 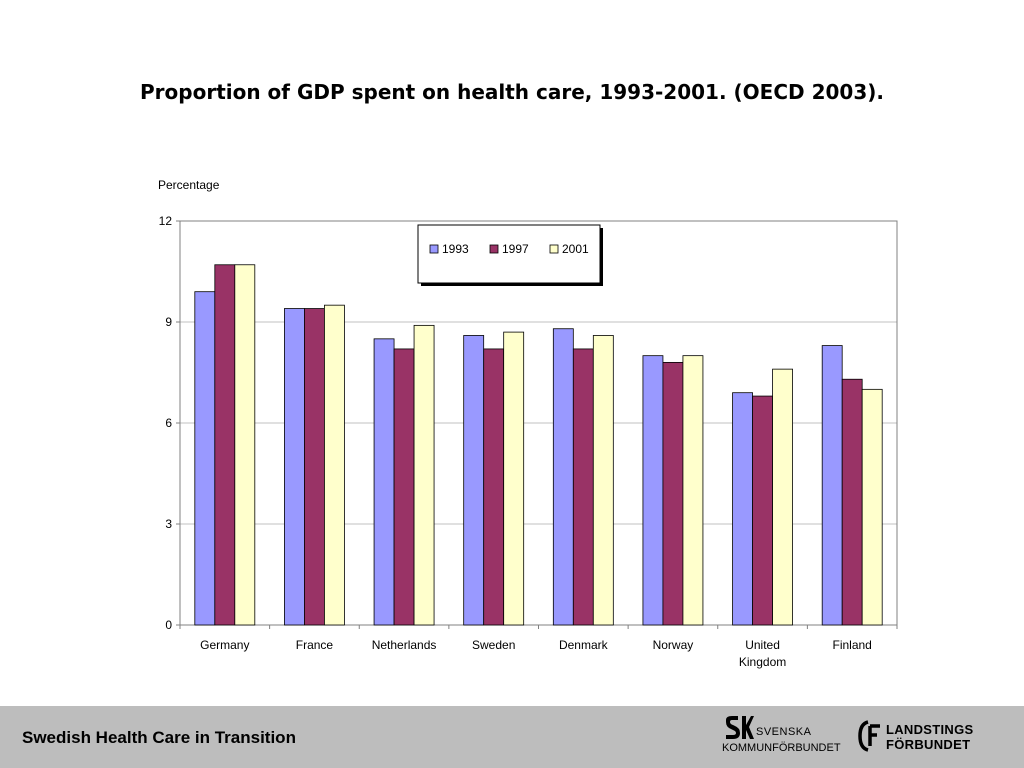 I want to click on legend-swatch-2001, so click(x=554, y=249).